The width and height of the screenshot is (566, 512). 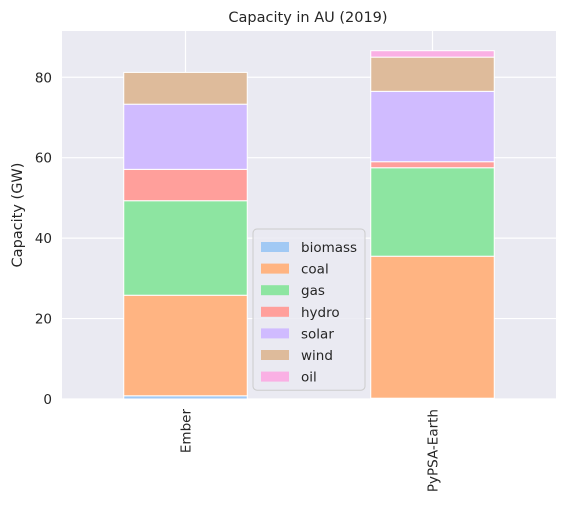 I want to click on legend-label-coal: coal, so click(x=315, y=270).